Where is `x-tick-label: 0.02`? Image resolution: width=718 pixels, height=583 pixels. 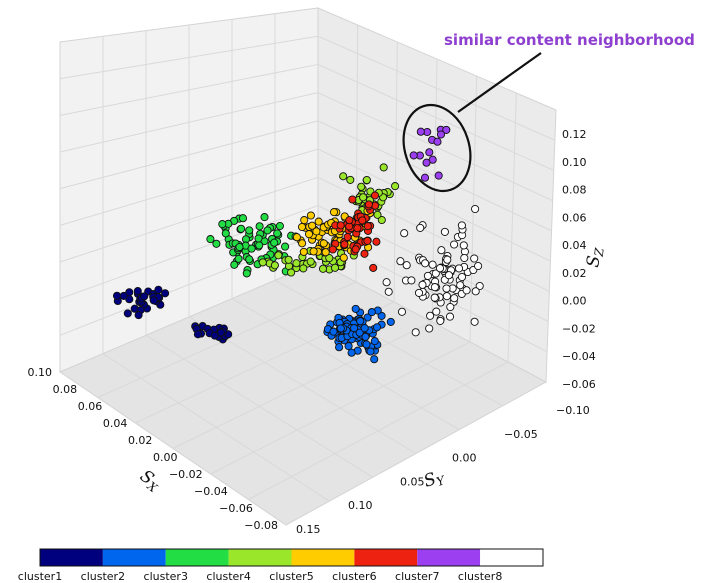 x-tick-label: 0.02 is located at coordinates (140, 440).